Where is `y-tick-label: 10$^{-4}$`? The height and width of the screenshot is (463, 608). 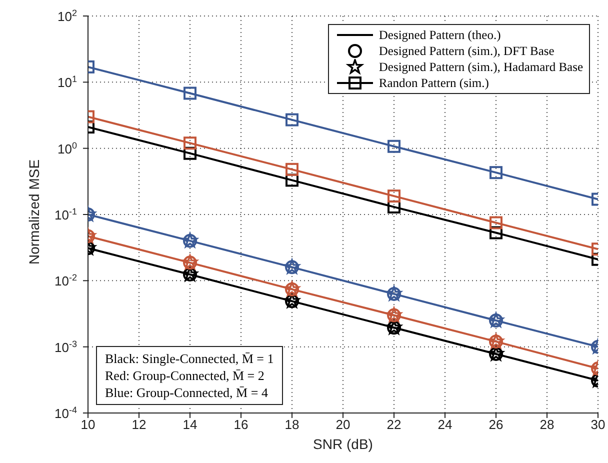
y-tick-label: 10$^{-4}$ is located at coordinates (65, 413).